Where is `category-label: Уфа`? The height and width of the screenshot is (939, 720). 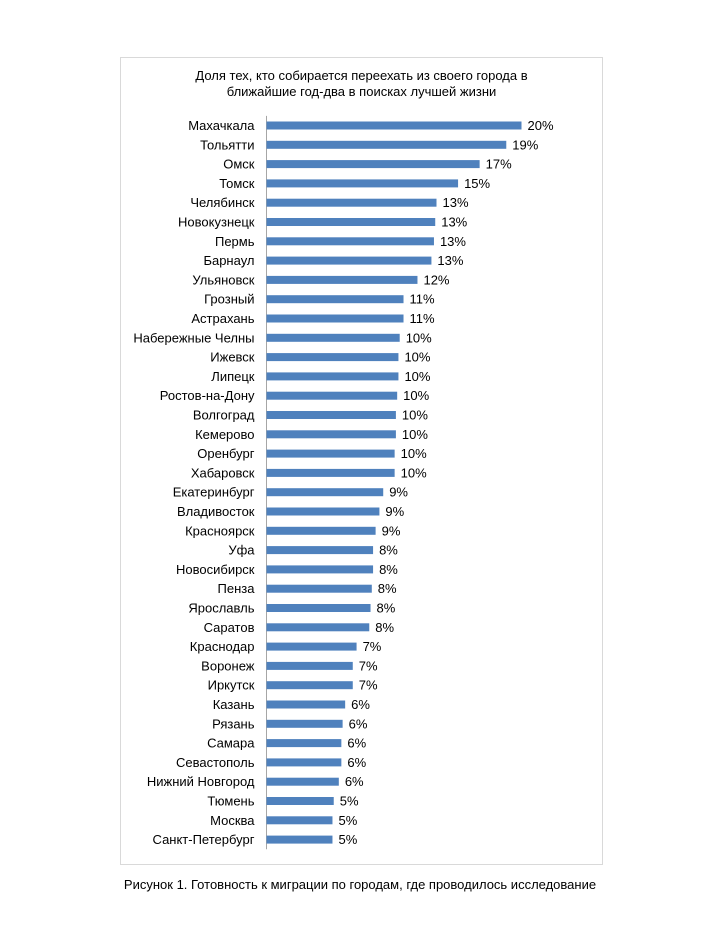 category-label: Уфа is located at coordinates (241, 550).